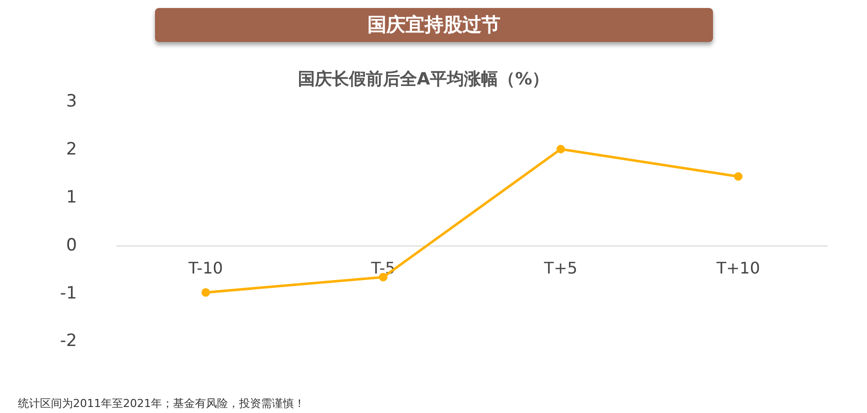  I want to click on y-tick-label: -2, so click(68, 341).